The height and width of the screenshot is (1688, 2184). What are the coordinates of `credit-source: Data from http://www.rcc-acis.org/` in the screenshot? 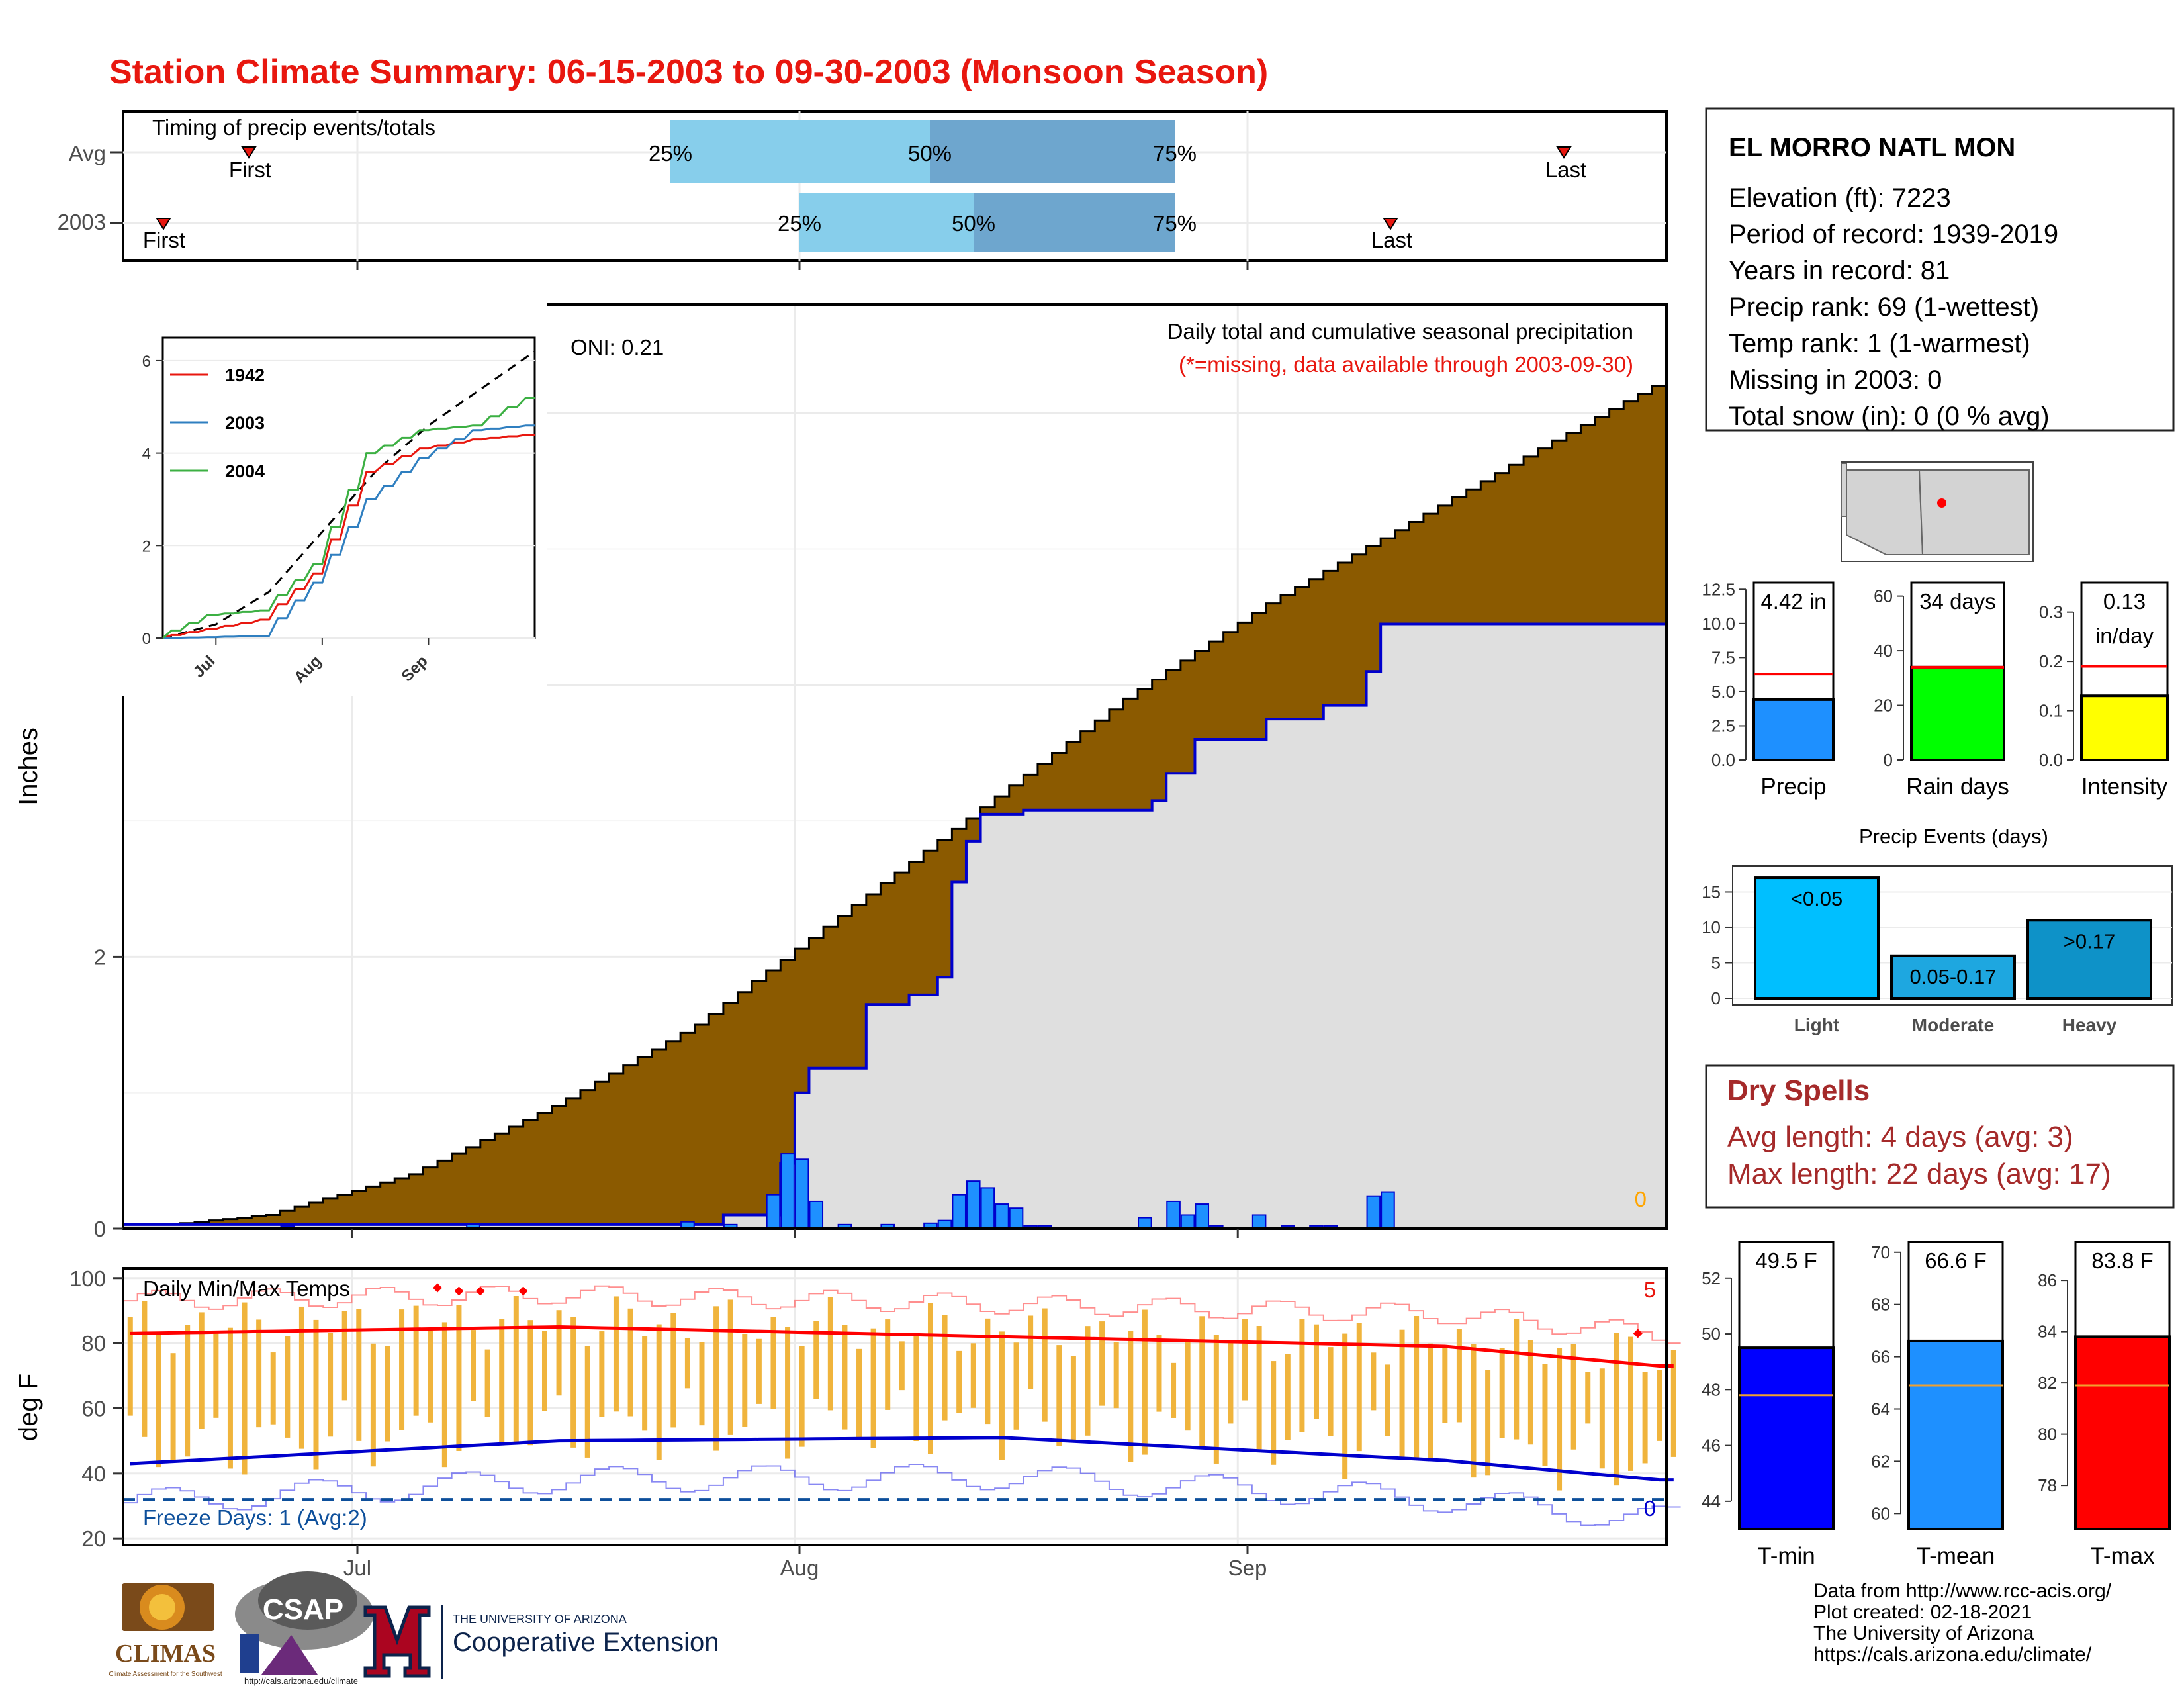 It's located at (1962, 1591).